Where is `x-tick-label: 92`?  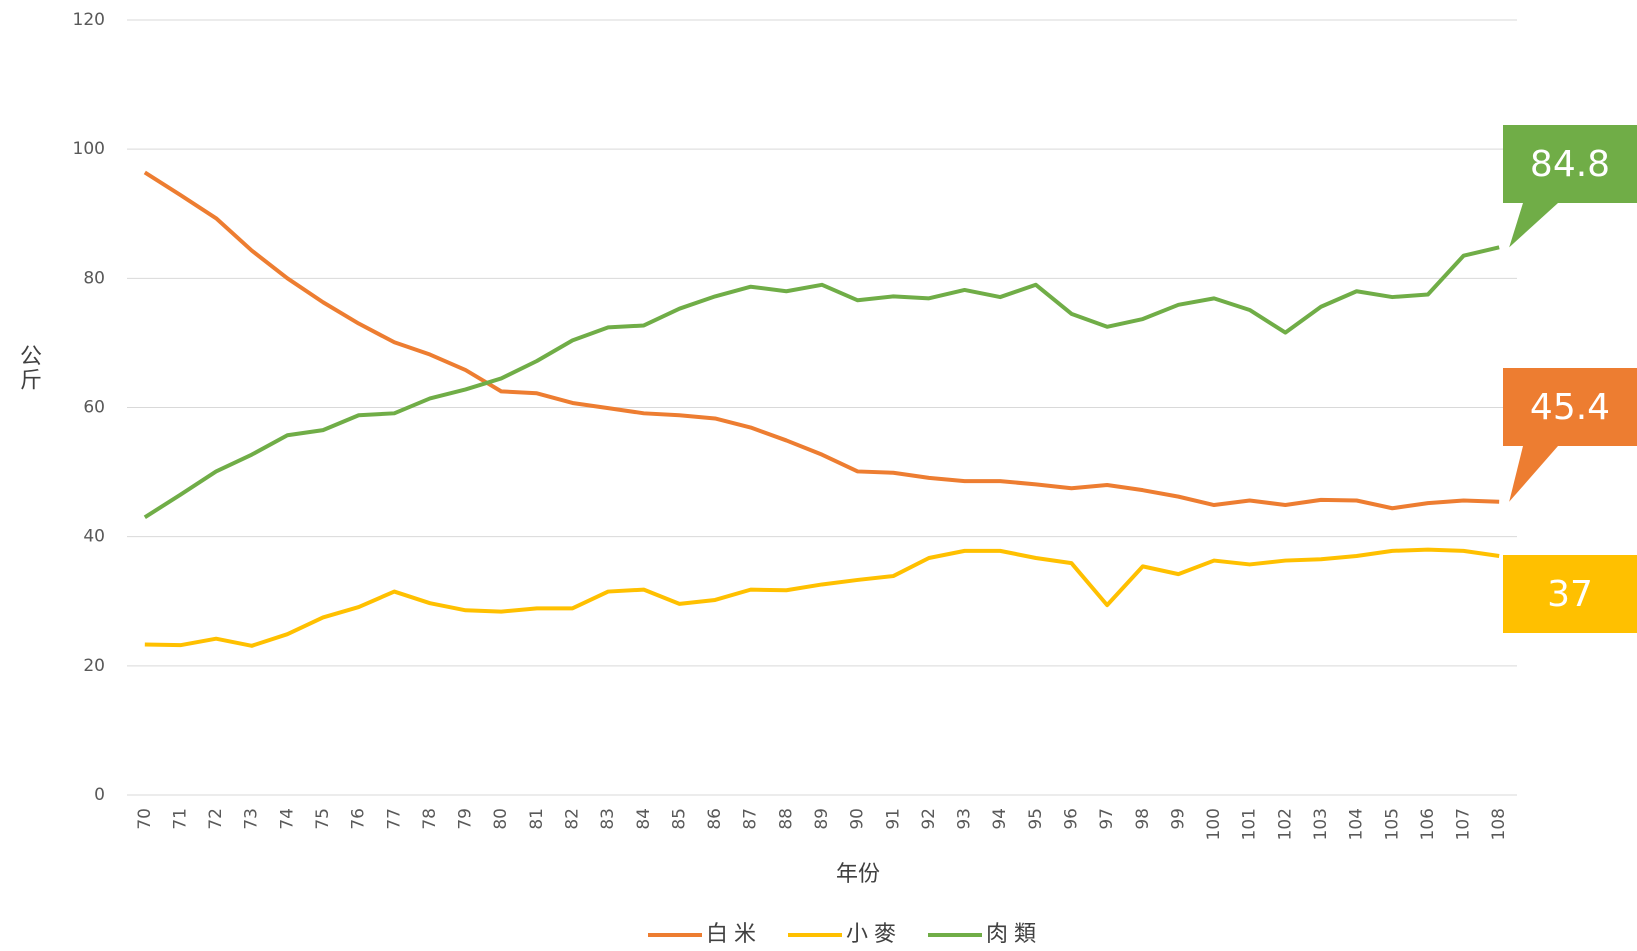
x-tick-label: 92 is located at coordinates (929, 819).